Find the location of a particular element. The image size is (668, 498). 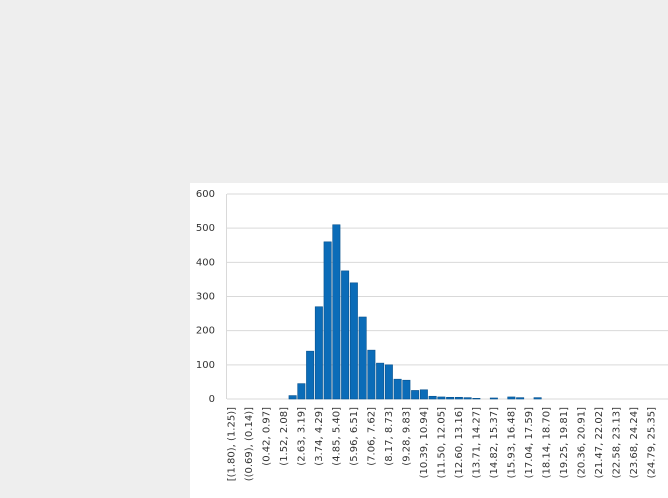

x-tick-label: (14.82, 15.37] is located at coordinates (494, 443).